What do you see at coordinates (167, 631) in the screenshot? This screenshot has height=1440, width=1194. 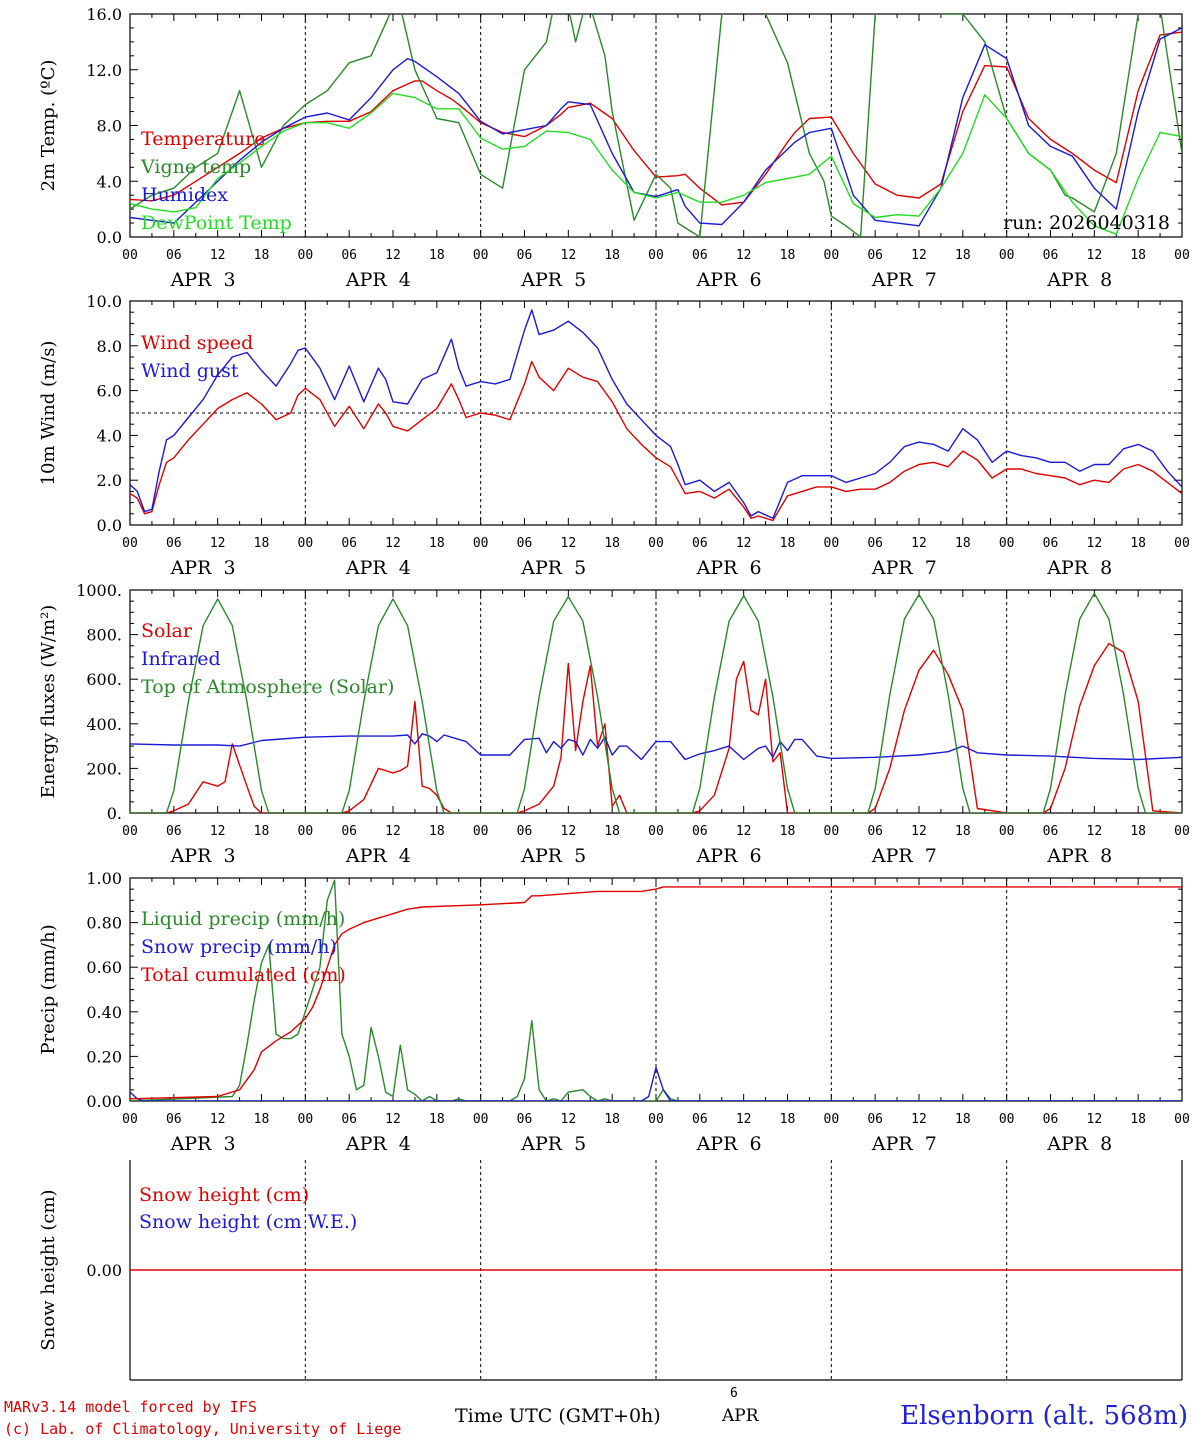 I see `legend-entry: Solar` at bounding box center [167, 631].